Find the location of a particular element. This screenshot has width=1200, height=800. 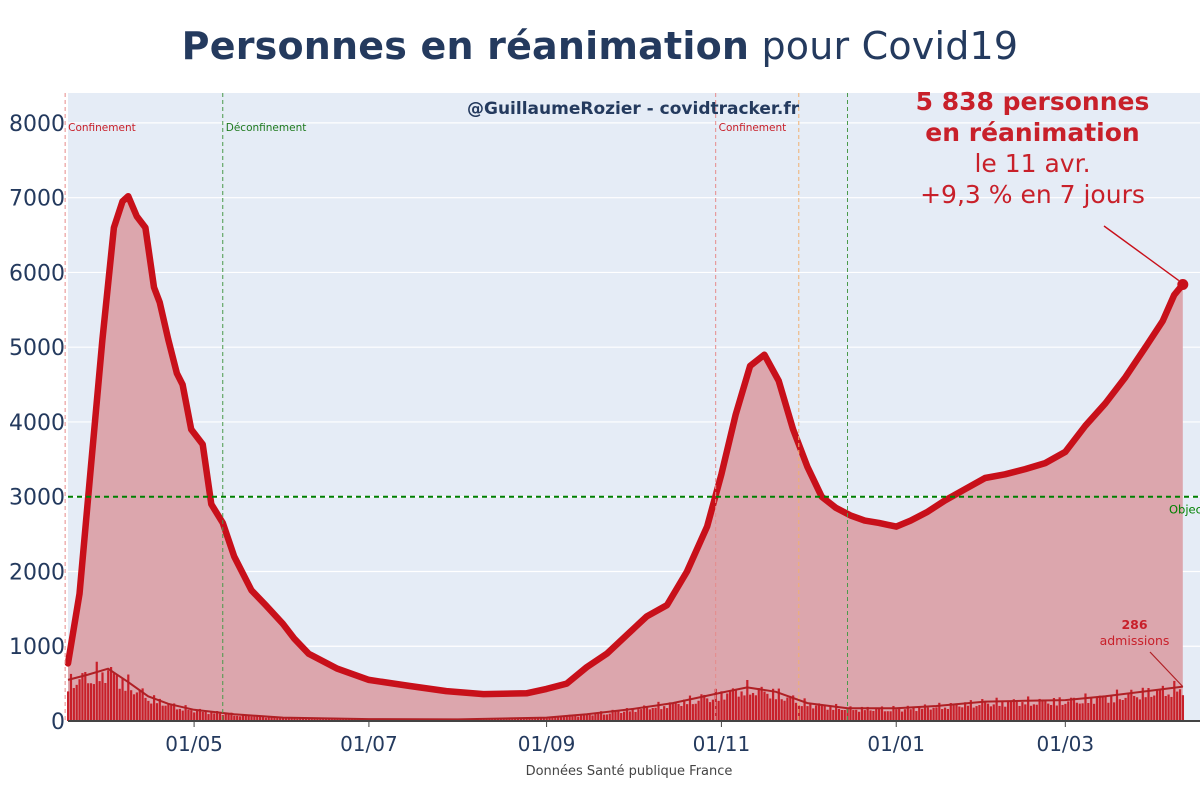

admissions-arrow is located at coordinates (1166, 669).